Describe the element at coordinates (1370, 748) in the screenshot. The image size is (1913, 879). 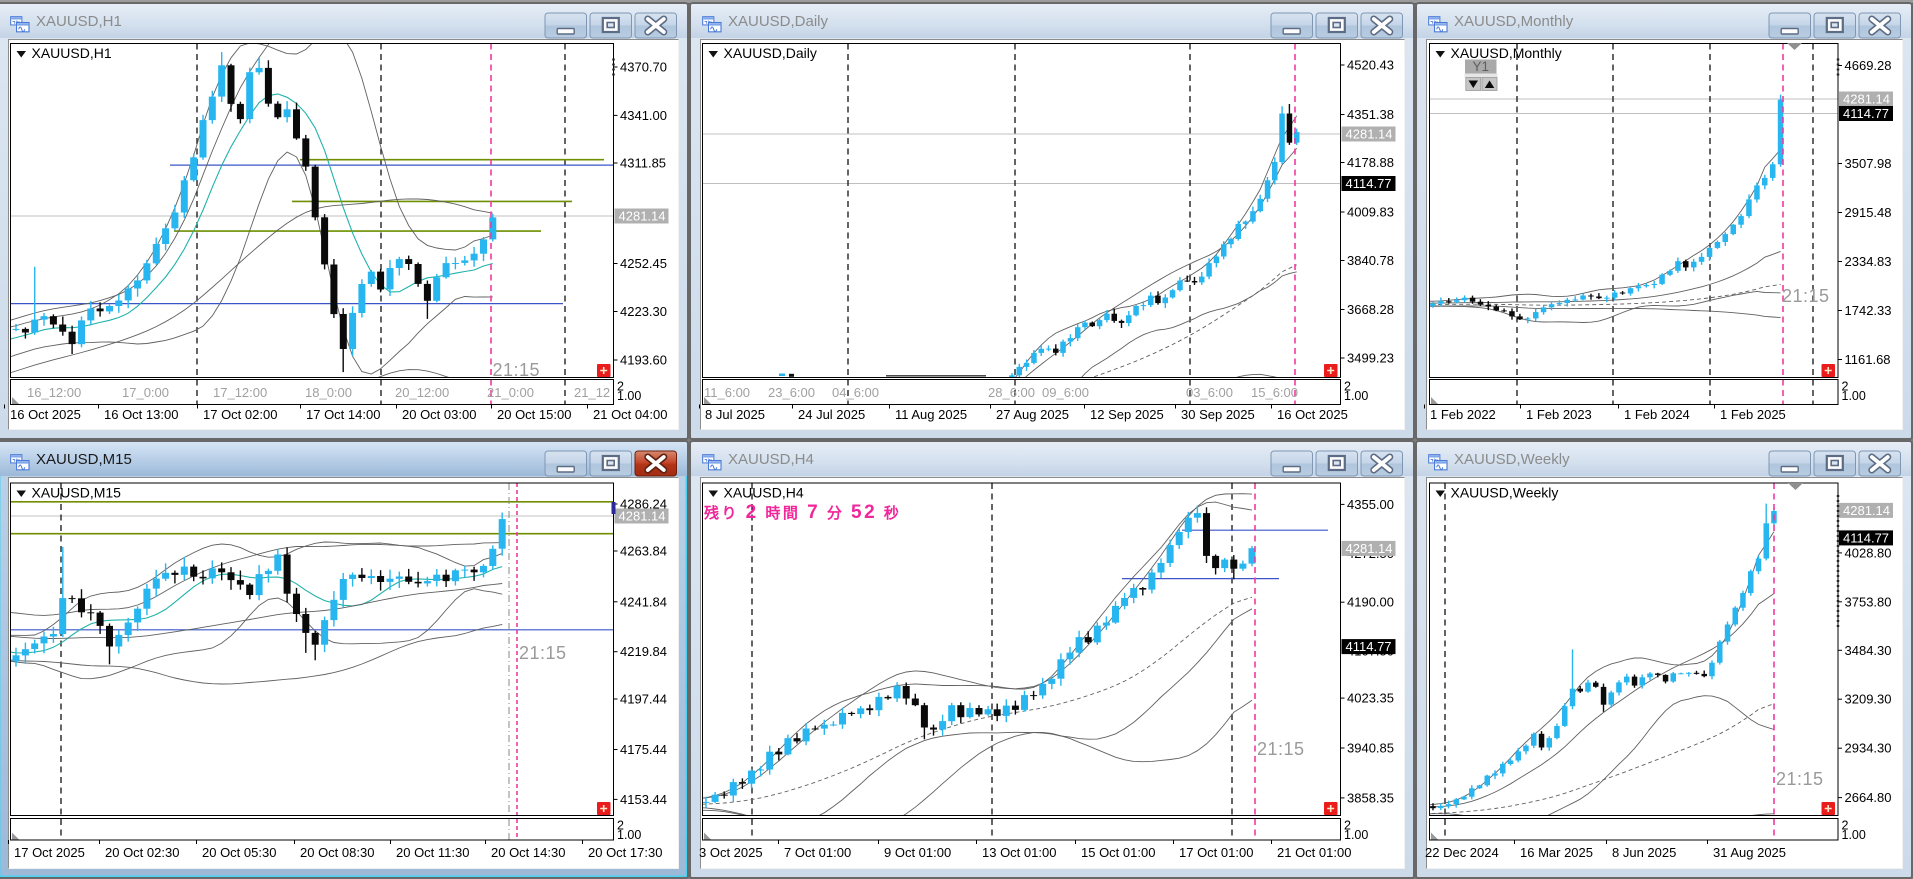
I see `svg-text: 3940.85` at that location.